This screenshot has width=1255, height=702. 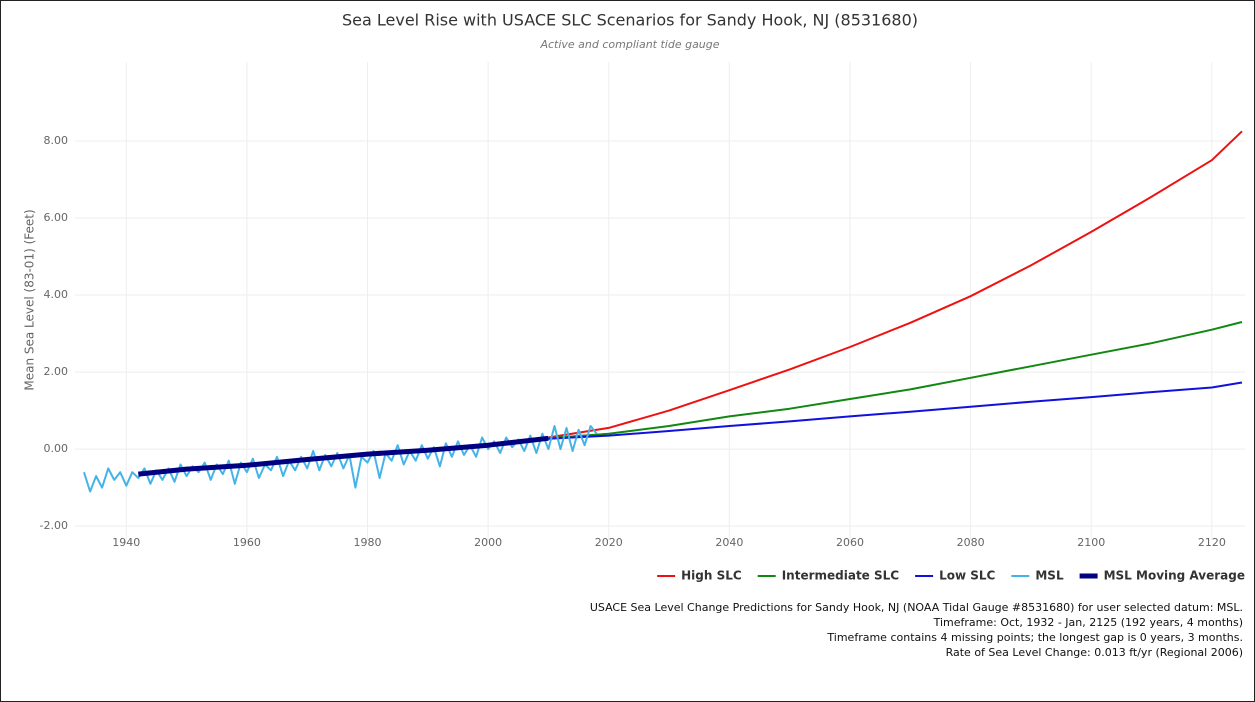 I want to click on x-tick-label: 2060, so click(x=850, y=542).